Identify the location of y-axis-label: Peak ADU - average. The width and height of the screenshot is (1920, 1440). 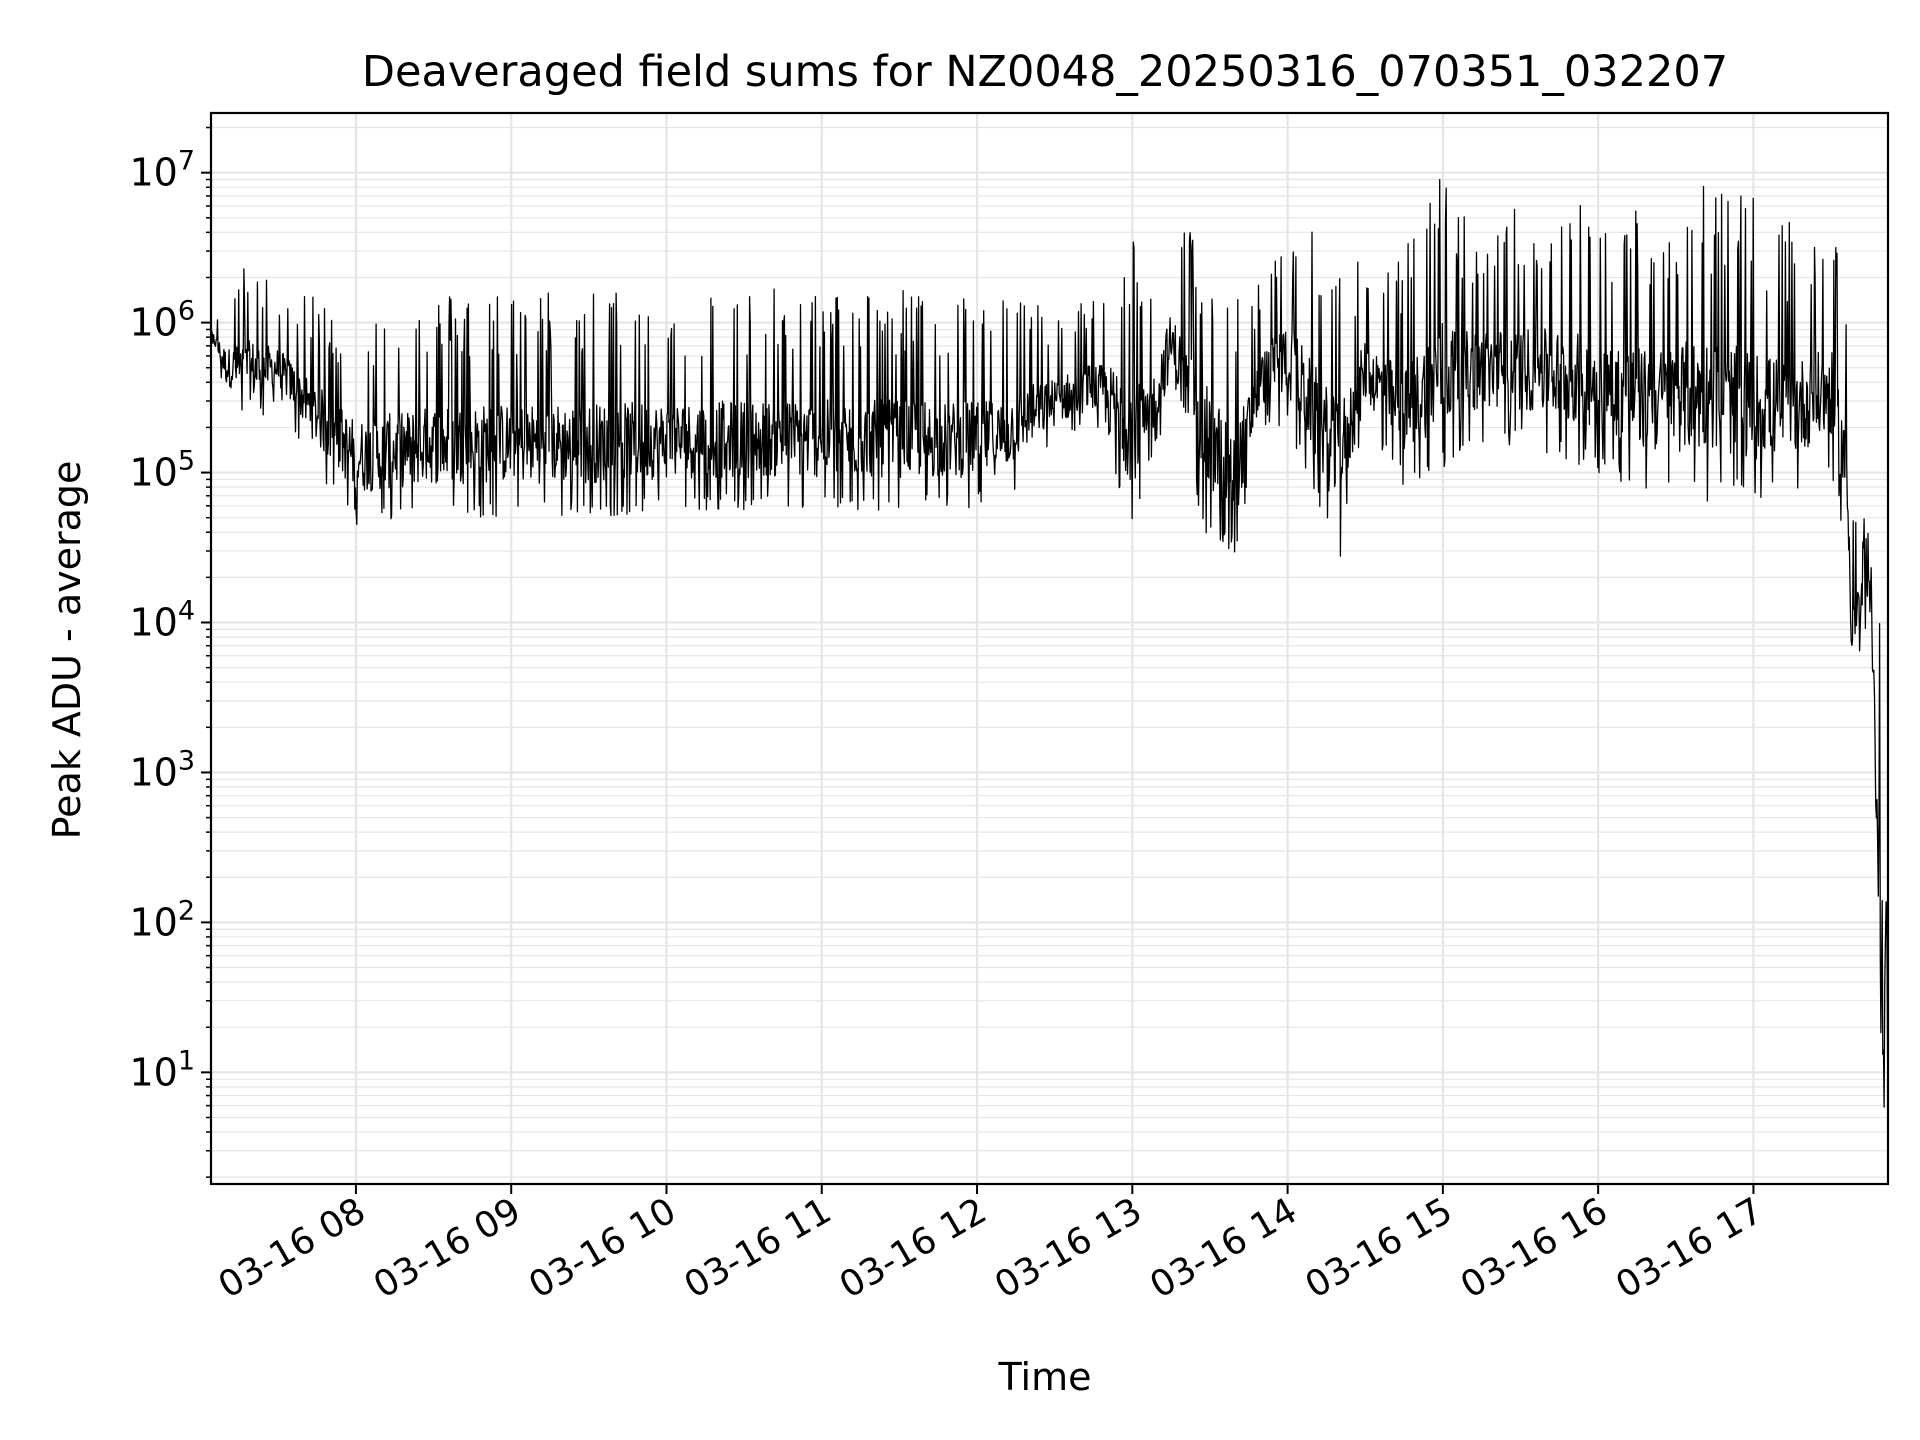
(67, 650).